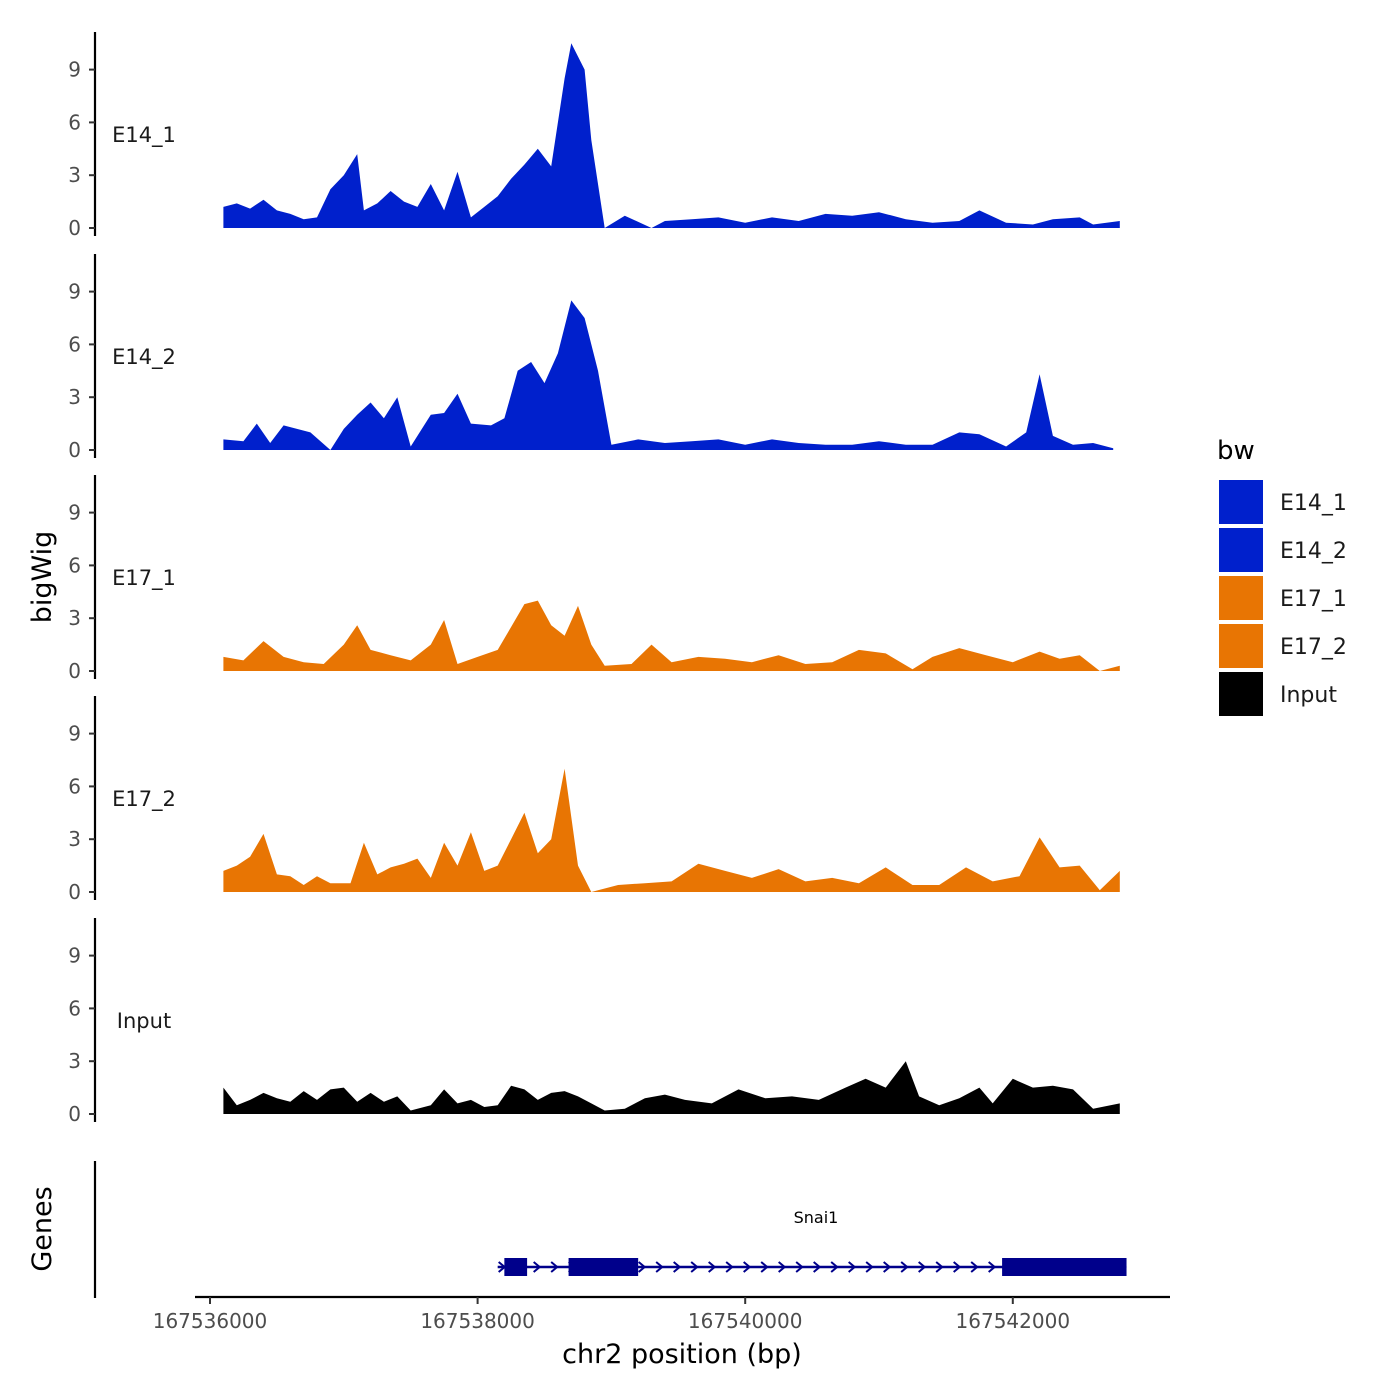 This screenshot has height=1400, width=1400. What do you see at coordinates (42, 577) in the screenshot?
I see `y-axis-title: bigWig` at bounding box center [42, 577].